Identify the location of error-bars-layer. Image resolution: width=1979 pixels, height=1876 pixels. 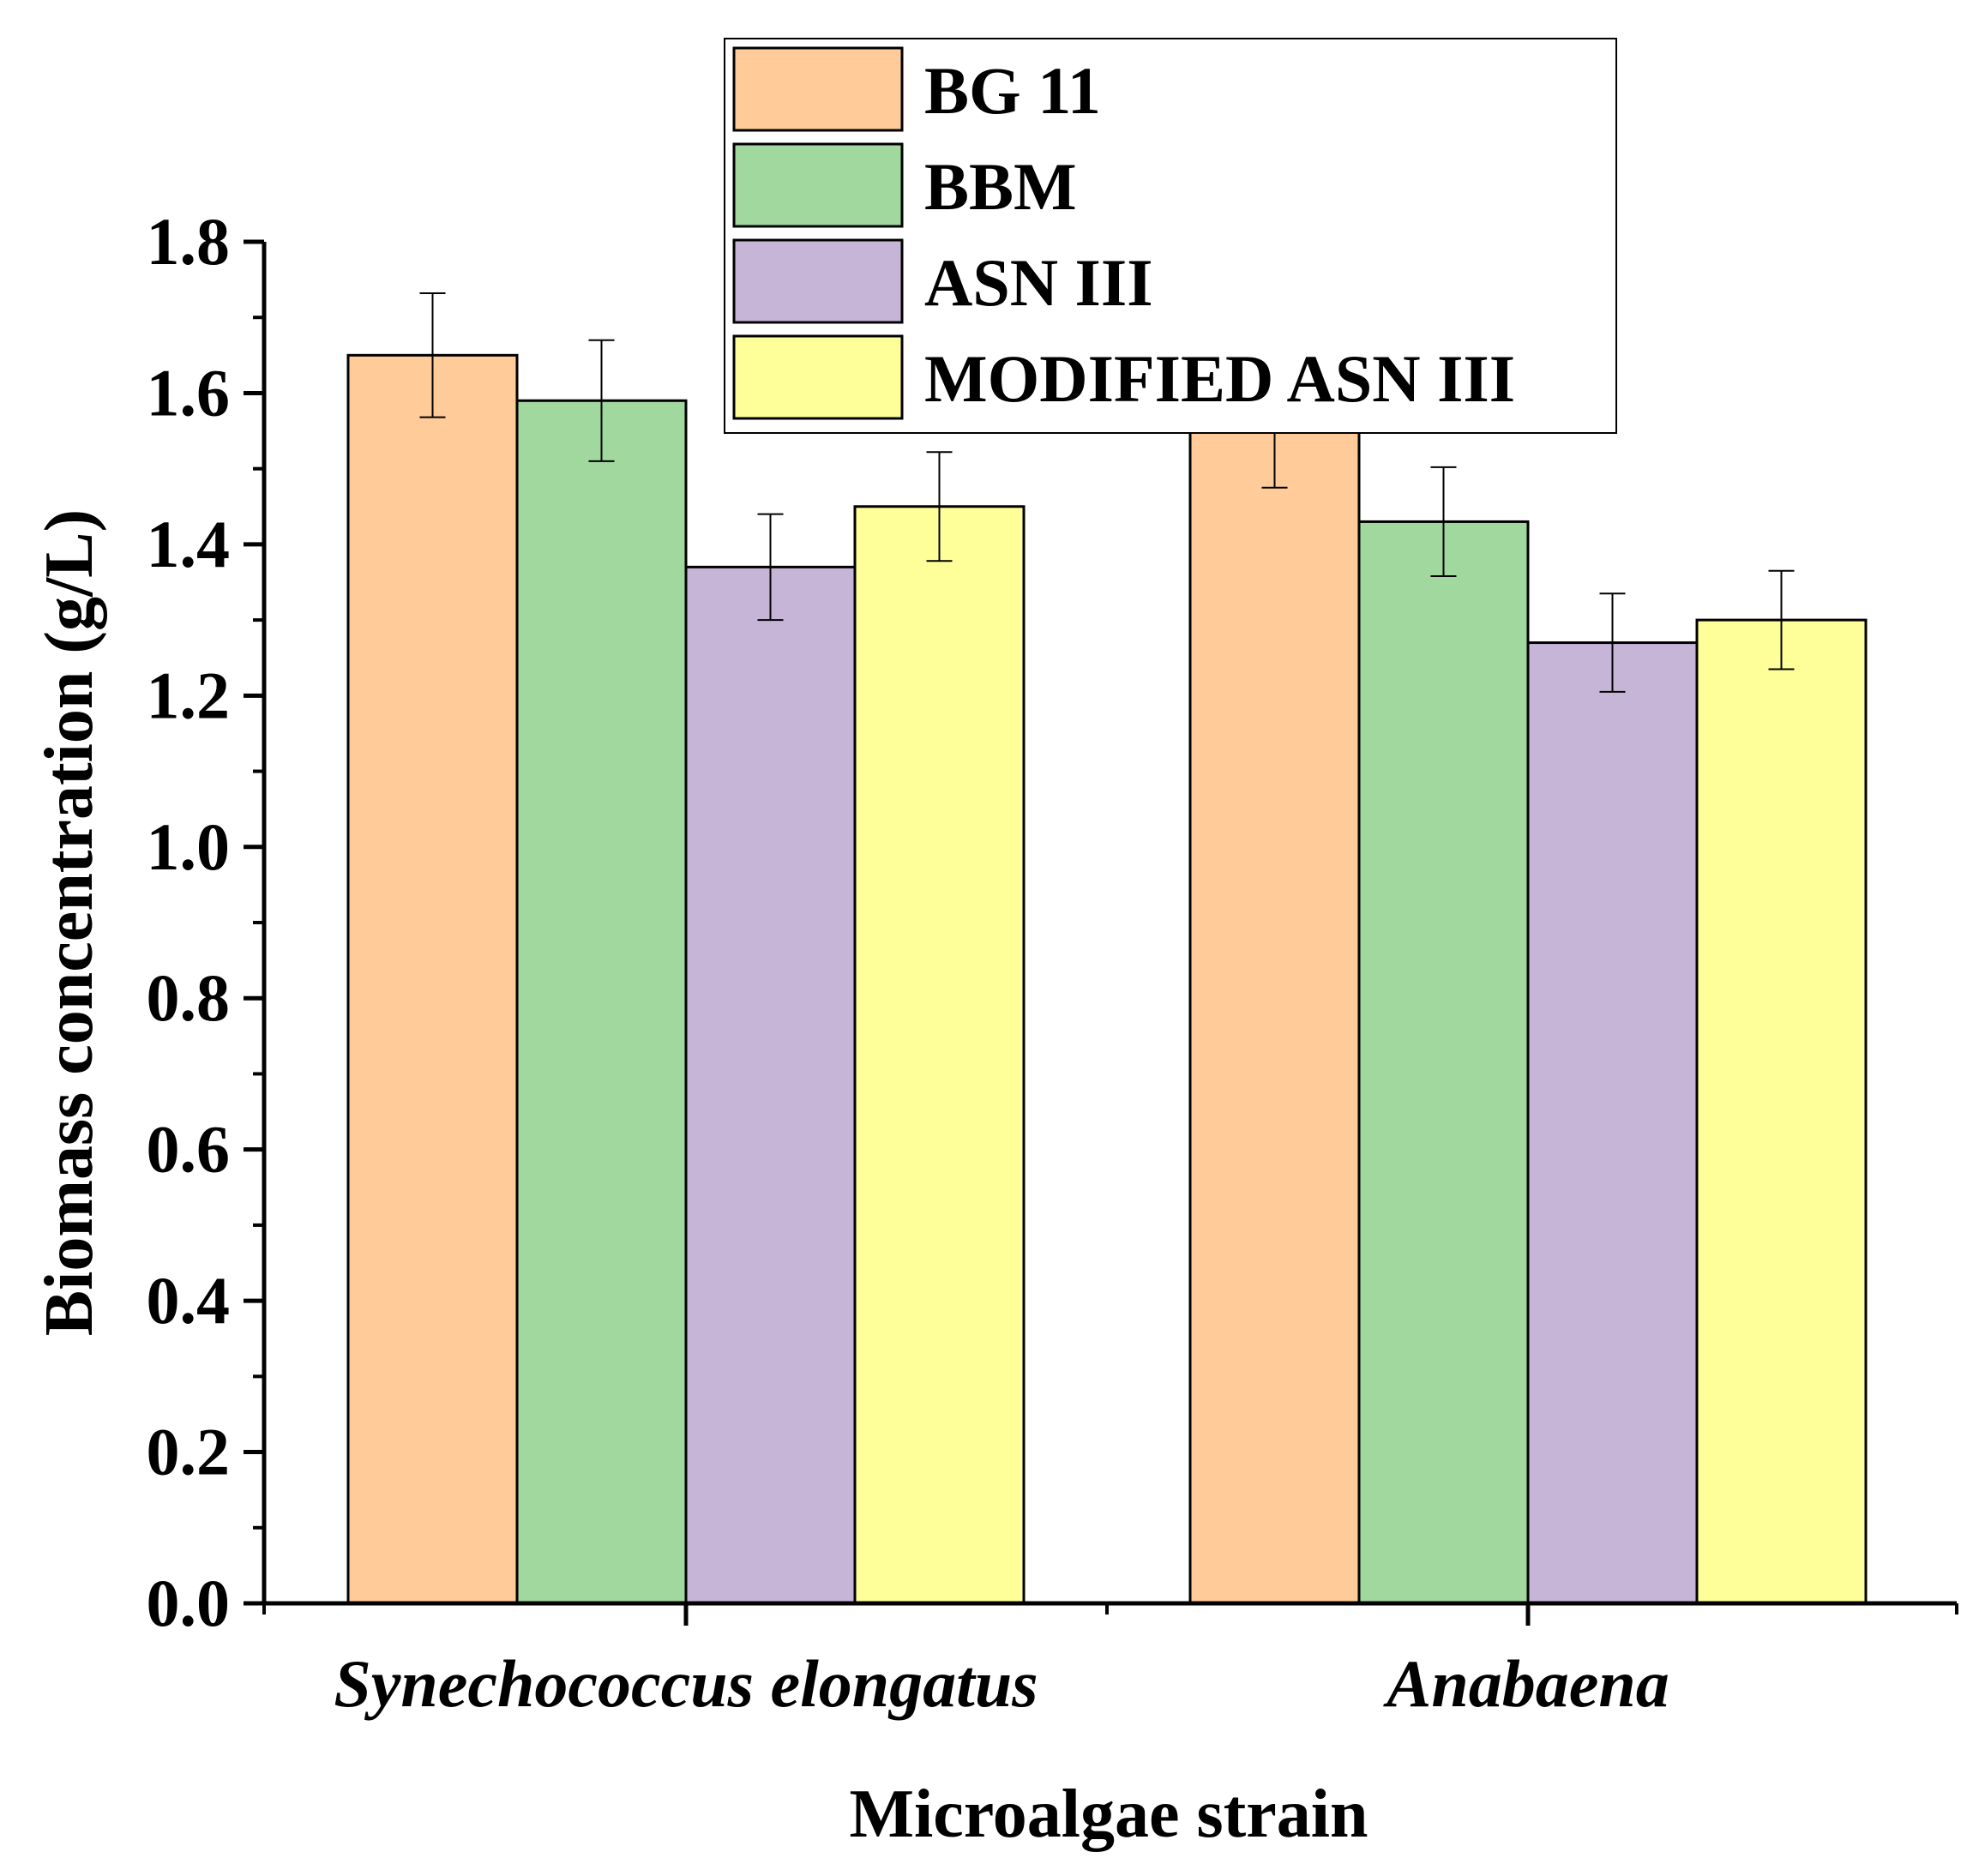
(1107, 493).